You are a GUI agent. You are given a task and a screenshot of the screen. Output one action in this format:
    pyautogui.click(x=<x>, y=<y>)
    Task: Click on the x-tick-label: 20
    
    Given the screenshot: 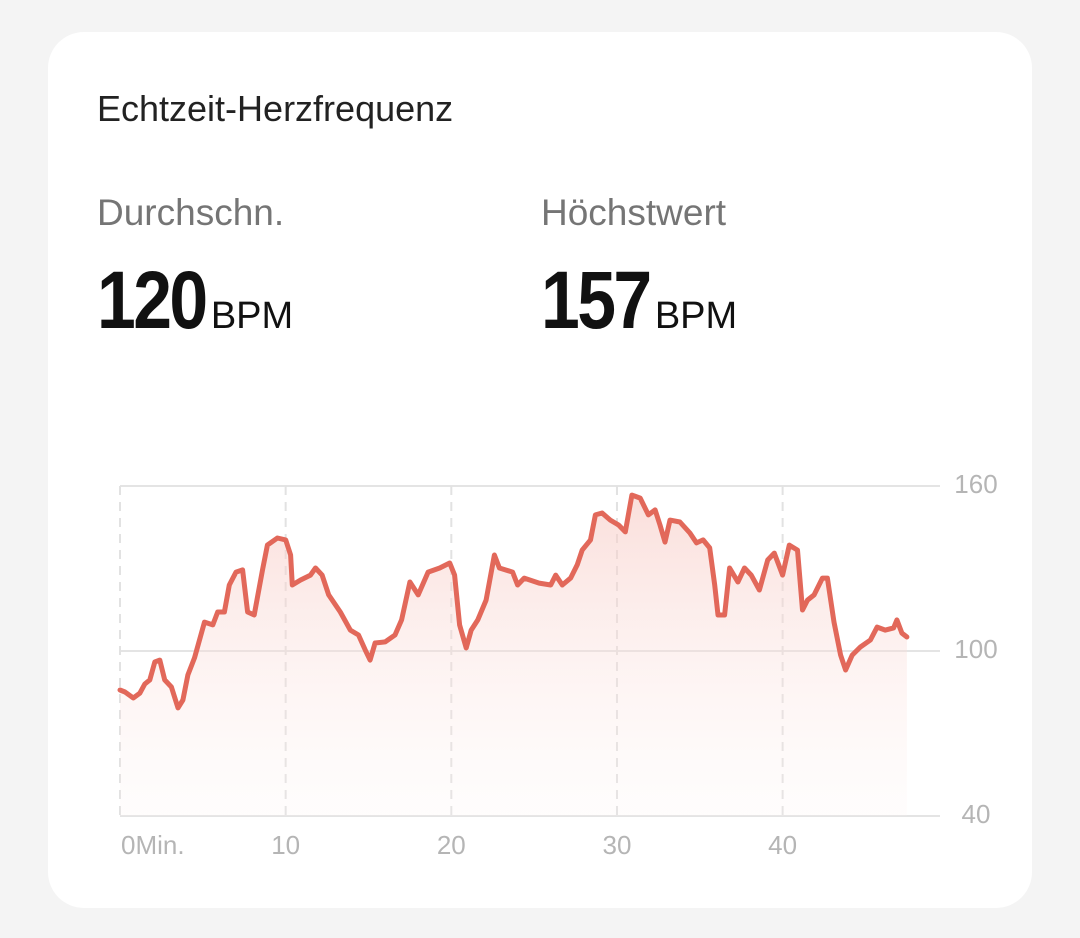 What is the action you would take?
    pyautogui.click(x=451, y=845)
    